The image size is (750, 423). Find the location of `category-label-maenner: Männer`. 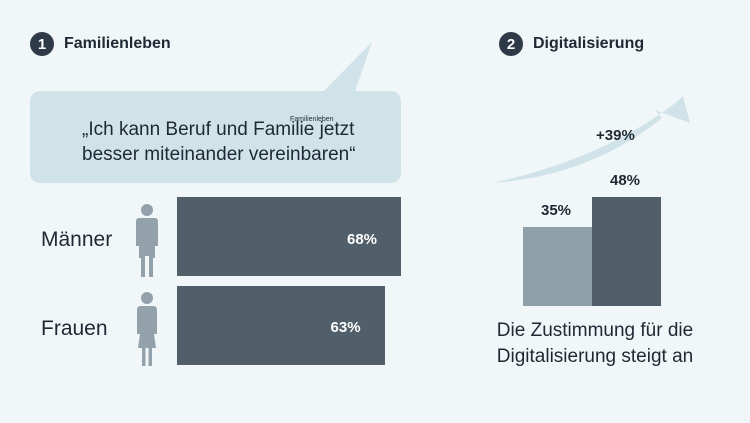

category-label-maenner: Männer is located at coordinates (77, 239).